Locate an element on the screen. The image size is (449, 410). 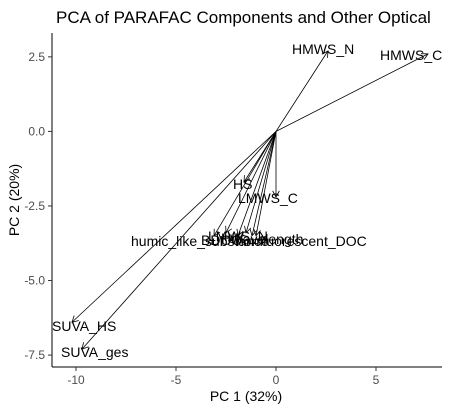
vector-bdoc is located at coordinates (251, 182).